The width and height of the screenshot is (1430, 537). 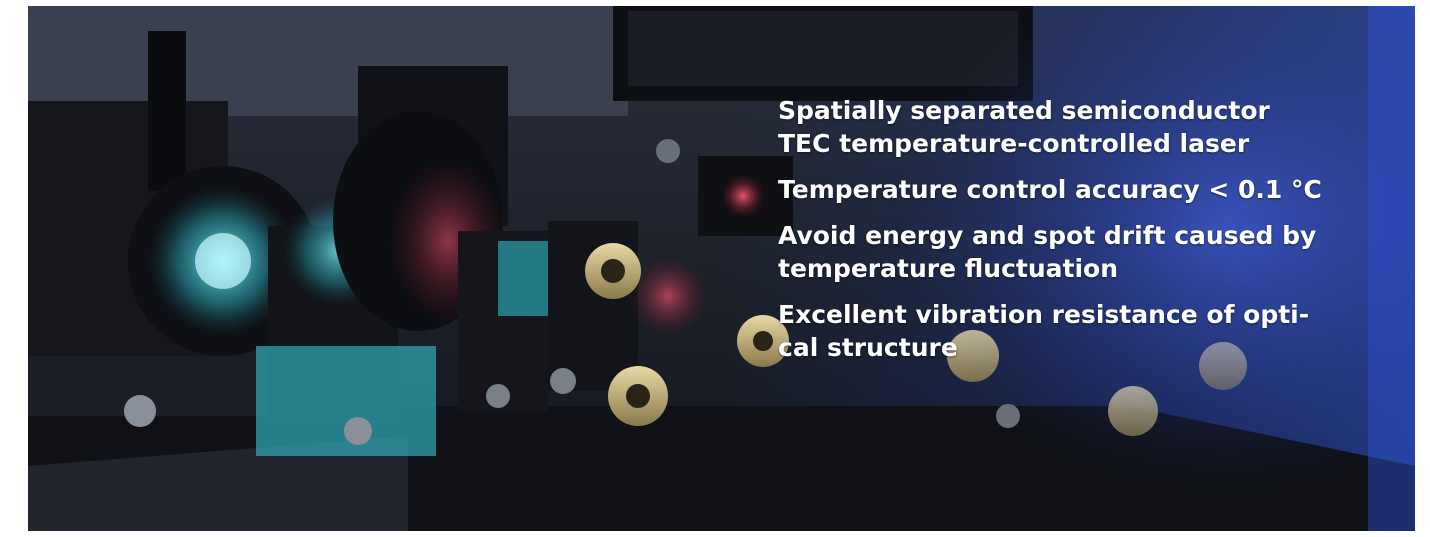 I want to click on feature-line: Temperature control accuracy < 0.1 °C, so click(x=1050, y=189).